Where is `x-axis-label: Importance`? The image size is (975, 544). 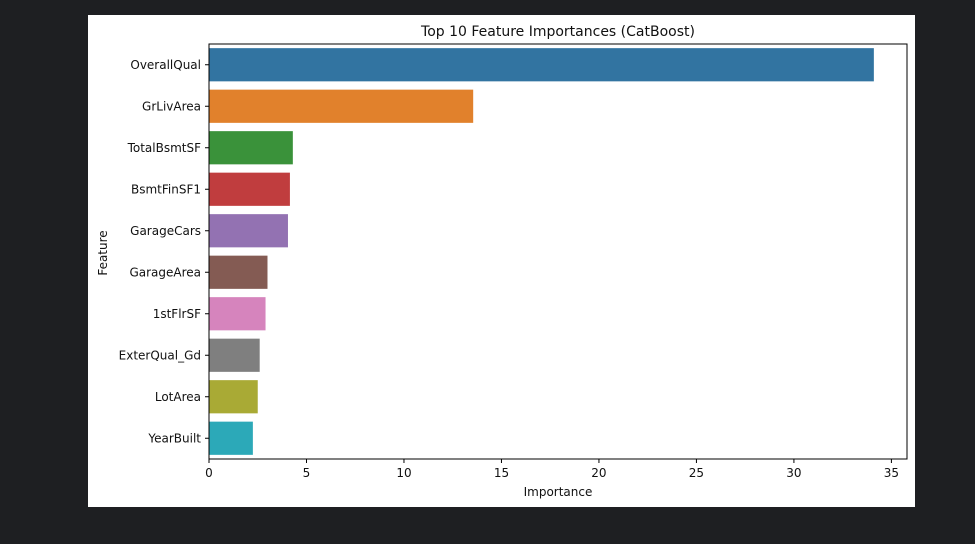 x-axis-label: Importance is located at coordinates (558, 492).